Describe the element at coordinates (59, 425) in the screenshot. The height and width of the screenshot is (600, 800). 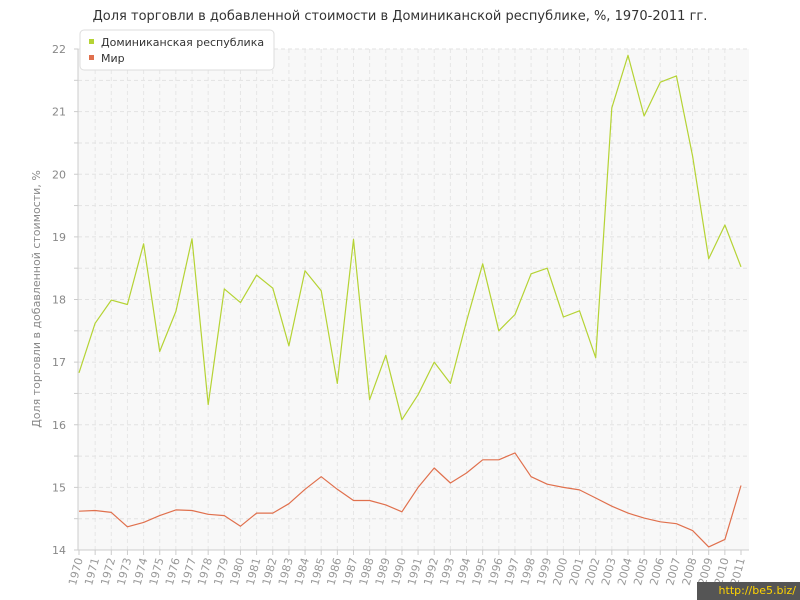
I see `y-tick-label: 16` at that location.